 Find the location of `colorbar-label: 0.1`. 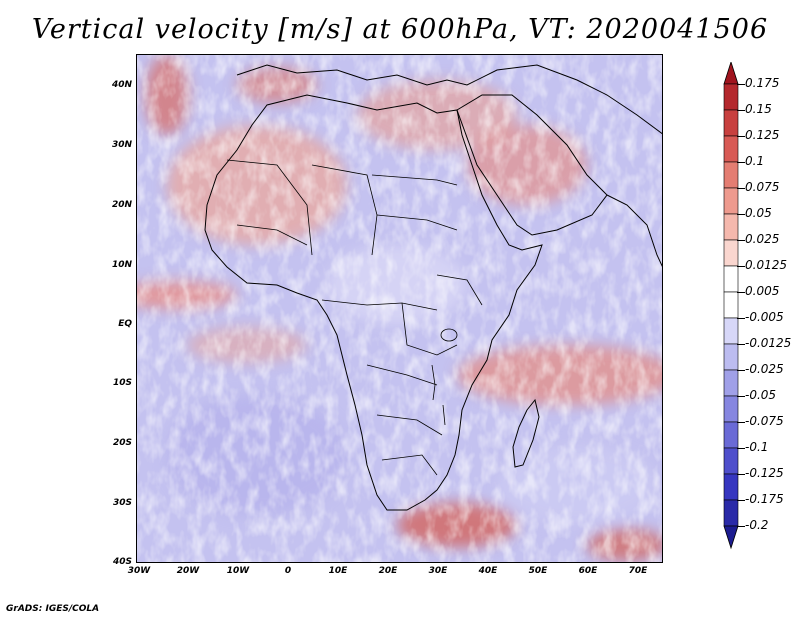

colorbar-label: 0.1 is located at coordinates (755, 161).